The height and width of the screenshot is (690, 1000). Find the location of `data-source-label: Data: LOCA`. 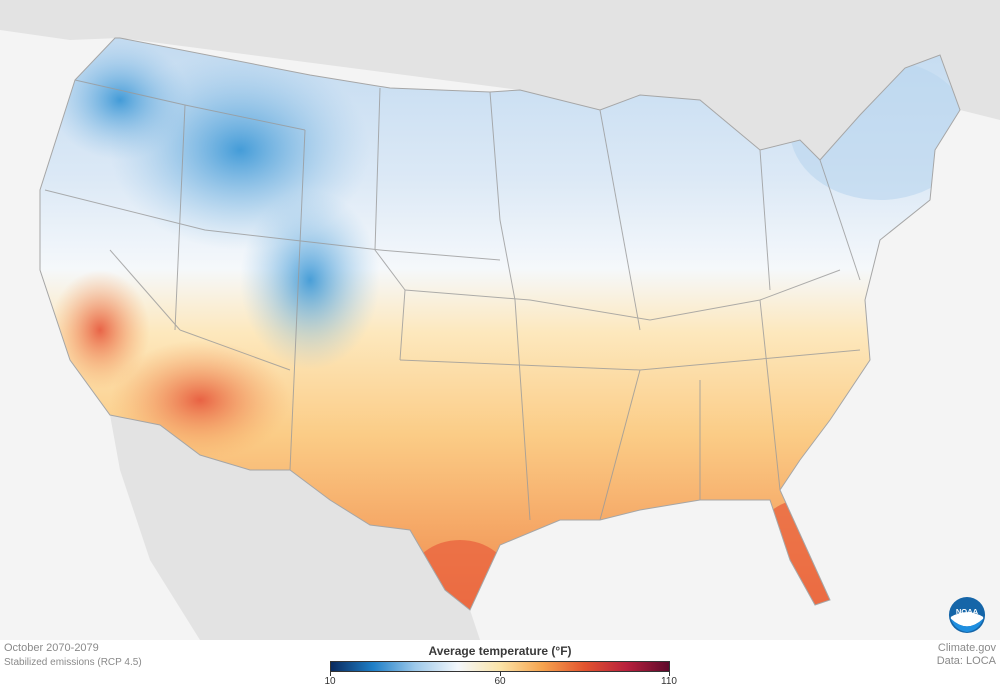

data-source-label: Data: LOCA is located at coordinates (966, 661).